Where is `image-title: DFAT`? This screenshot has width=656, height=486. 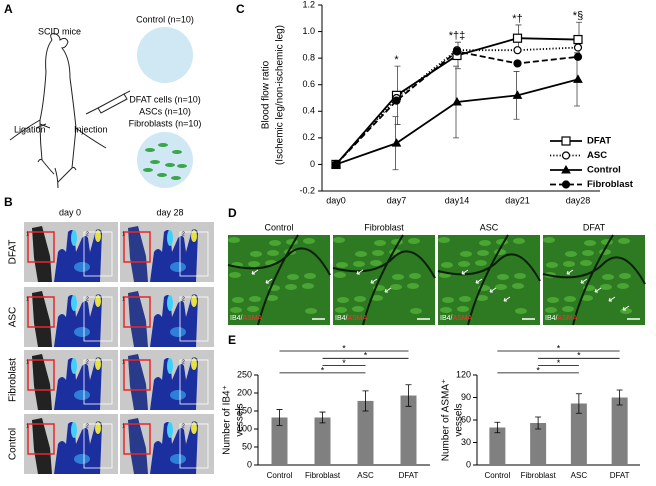 image-title: DFAT is located at coordinates (594, 227).